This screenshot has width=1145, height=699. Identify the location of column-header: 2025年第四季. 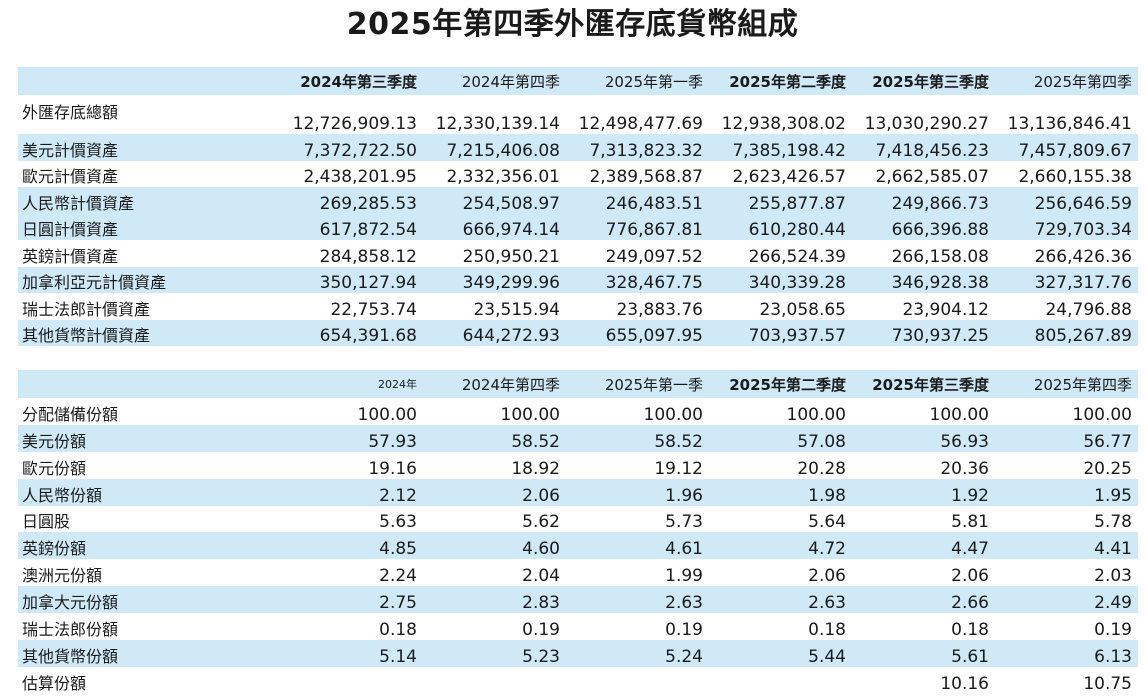
(1082, 384).